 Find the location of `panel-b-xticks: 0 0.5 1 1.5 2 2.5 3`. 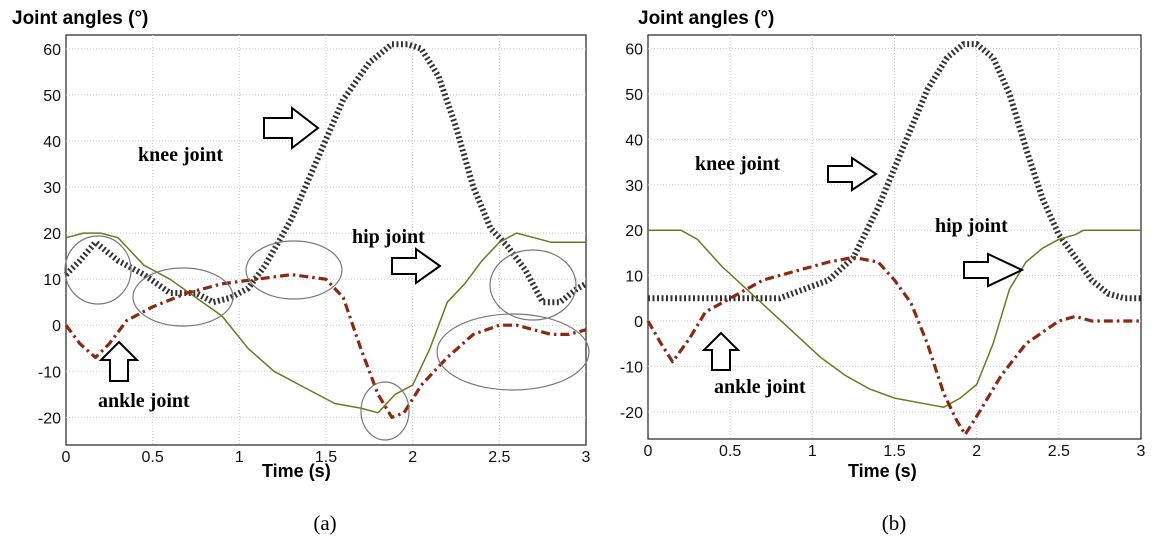

panel-b-xticks: 0 0.5 1 1.5 2 2.5 3 is located at coordinates (895, 451).